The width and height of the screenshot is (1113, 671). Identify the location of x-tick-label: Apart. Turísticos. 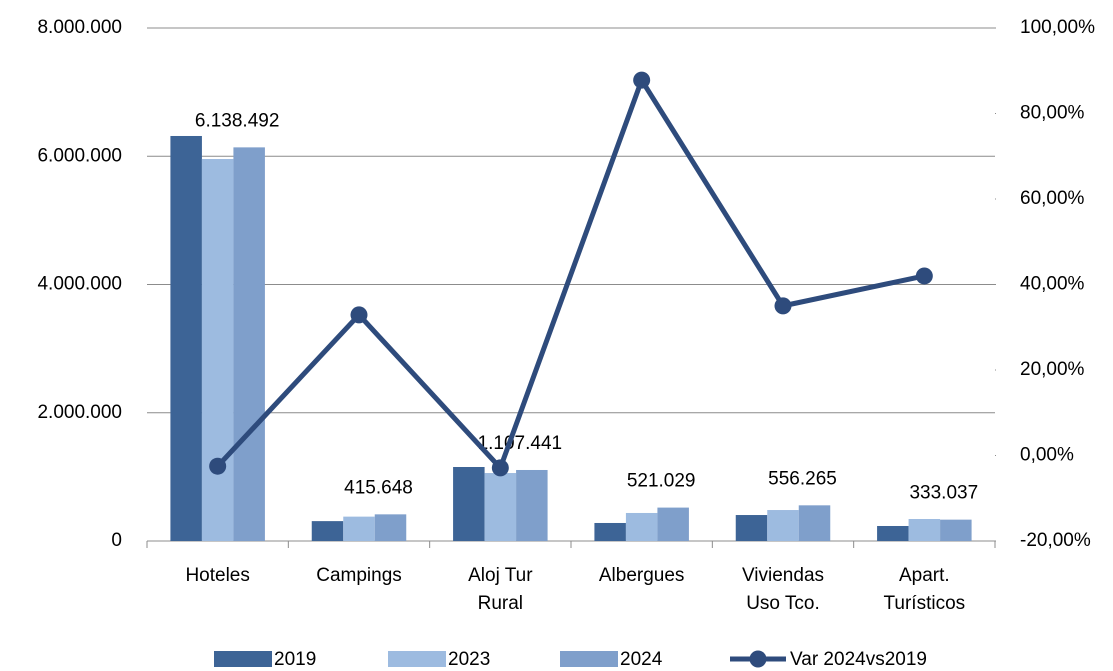
(924, 589).